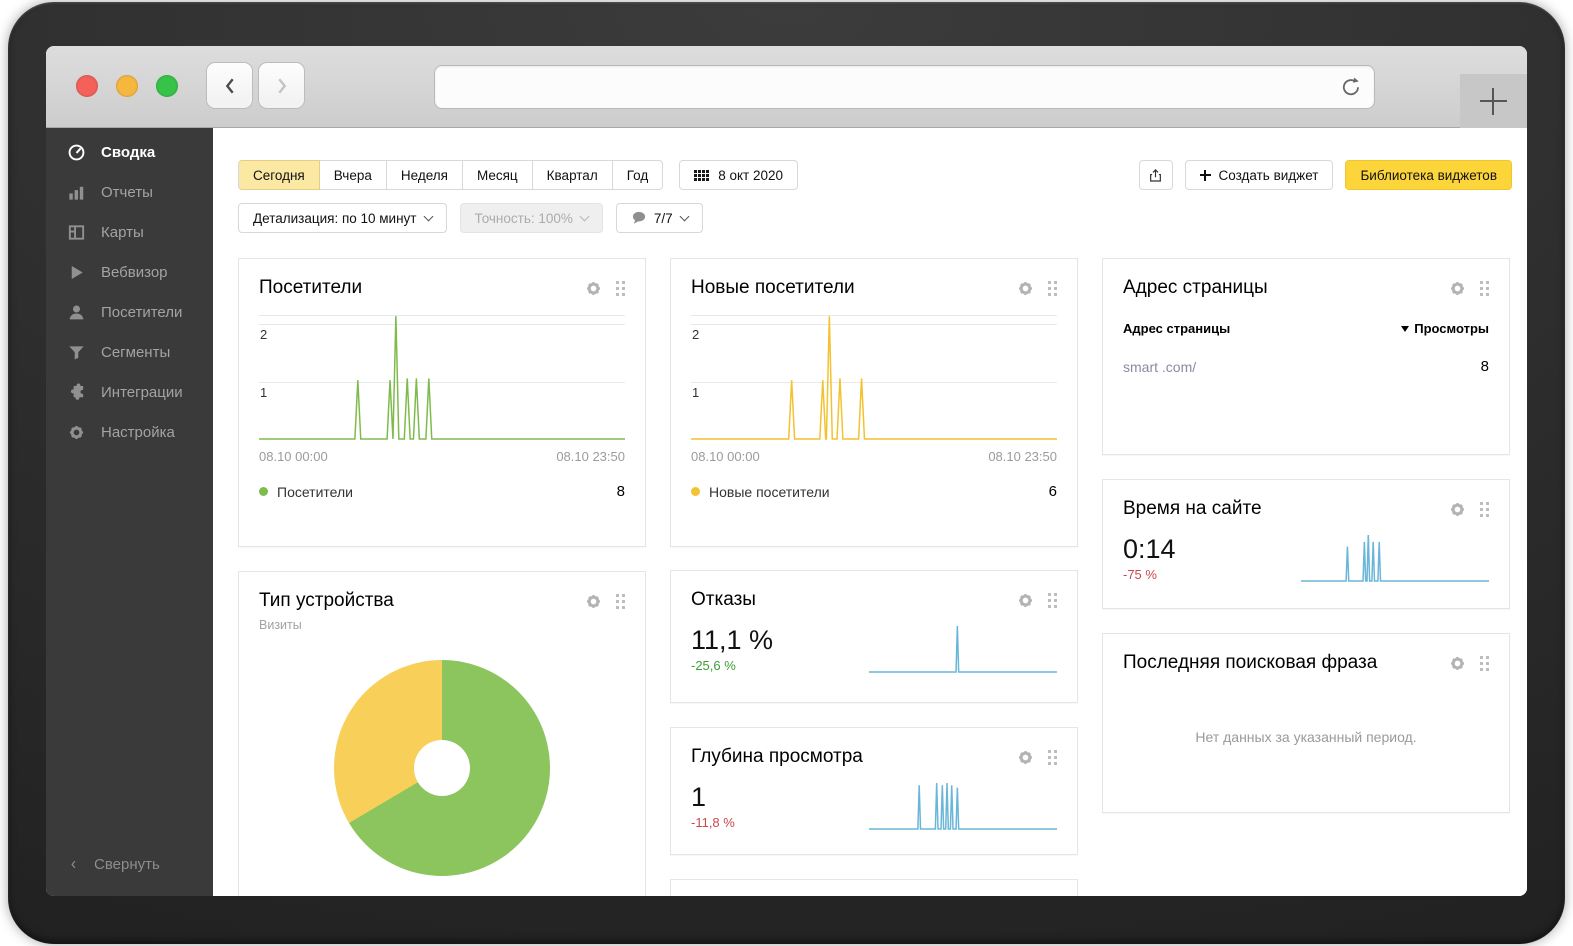 This screenshot has width=1573, height=946. I want to click on sidebar-item-label: Сегменты, so click(136, 352).